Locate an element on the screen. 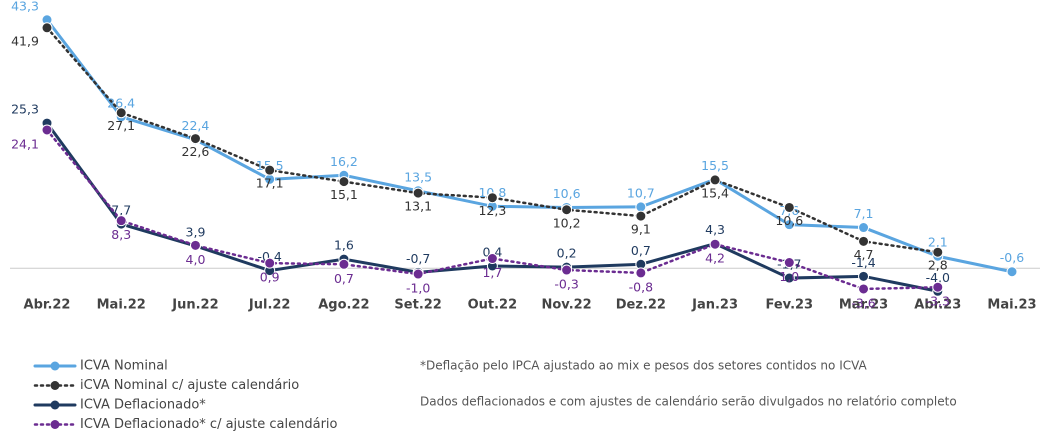  data-label: -0,8 is located at coordinates (641, 286).